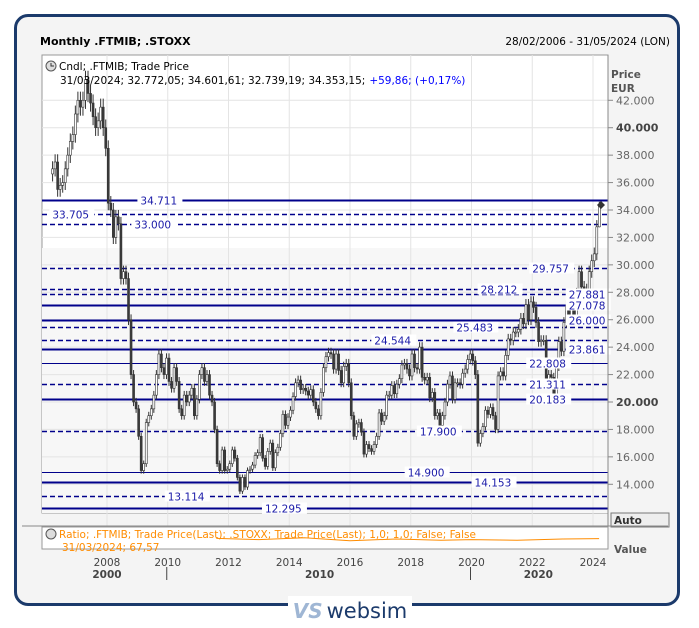 This screenshot has width=699, height=628. I want to click on change-value: +59,86; (+0,17%), so click(417, 81).